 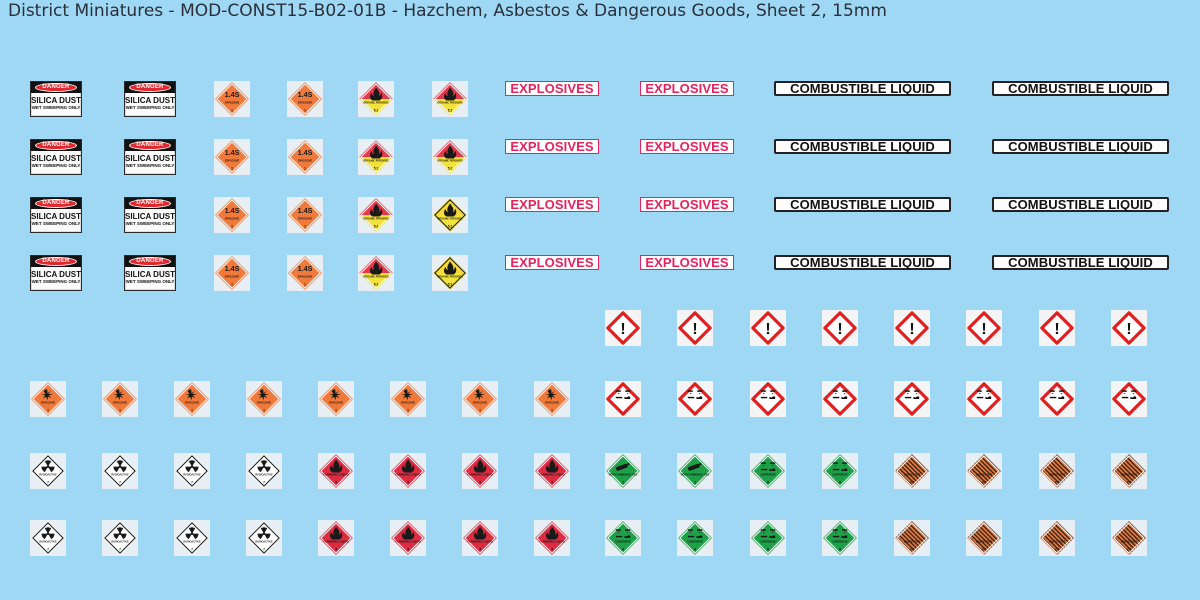 What do you see at coordinates (450, 215) in the screenshot?
I see `organic-peroxide-yellow-placard: ORGANIC PEROXIDE 5.2` at bounding box center [450, 215].